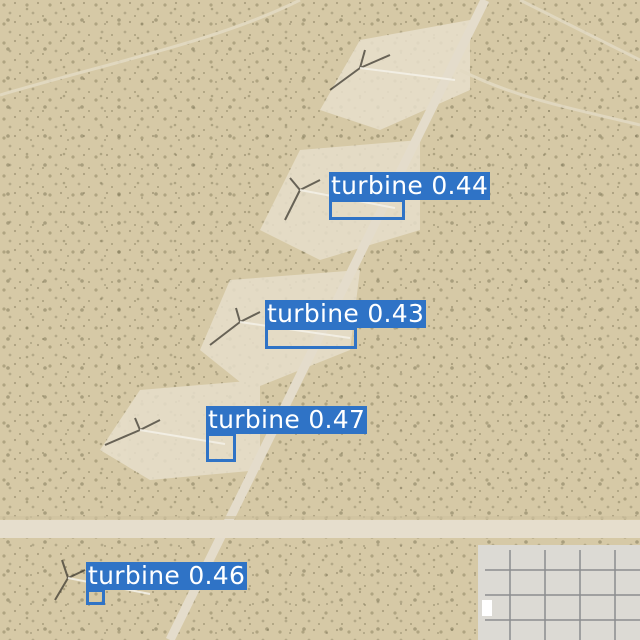 Image resolution: width=640 pixels, height=640 pixels. Describe the element at coordinates (346, 313) in the screenshot. I see `detection-label-2: turbine 0.43` at that location.